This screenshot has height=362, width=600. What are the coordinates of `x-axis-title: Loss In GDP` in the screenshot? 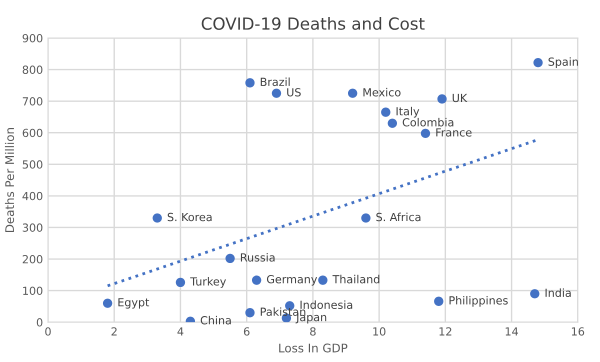 It's located at (313, 348).